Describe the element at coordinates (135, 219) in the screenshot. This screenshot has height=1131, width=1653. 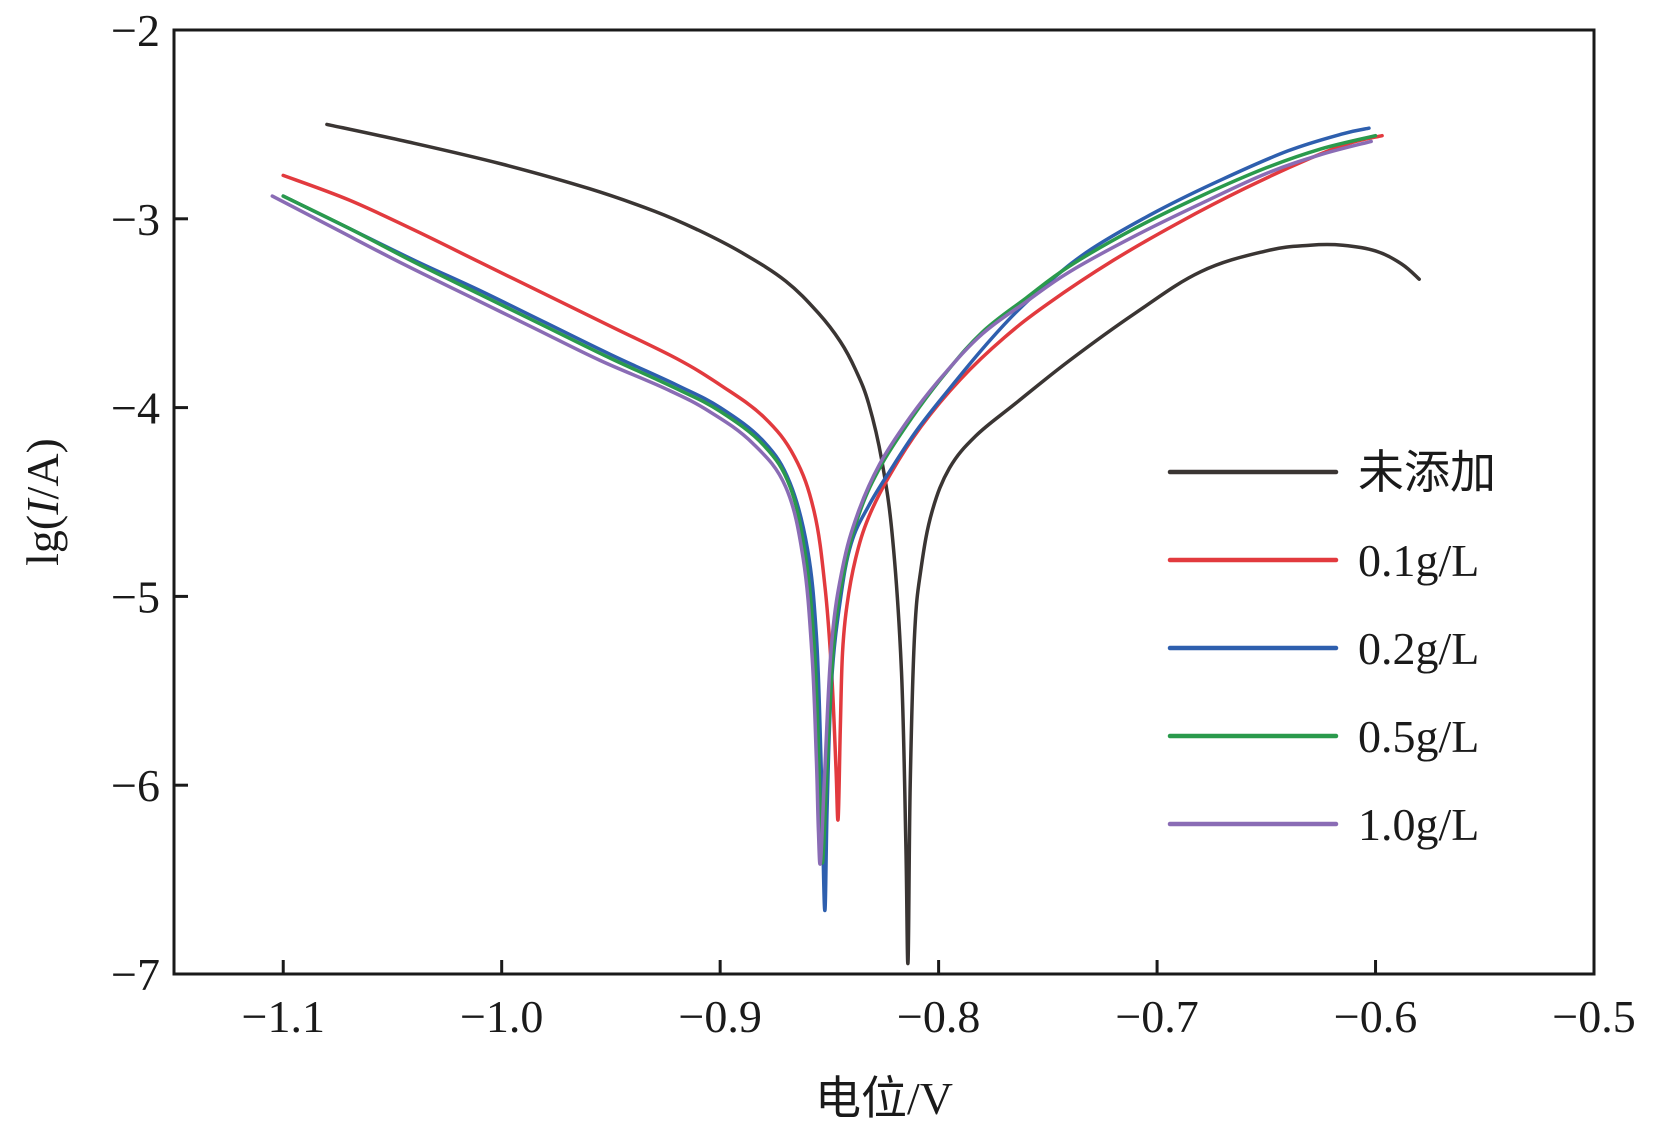
I see `y-tick-label: −3` at that location.